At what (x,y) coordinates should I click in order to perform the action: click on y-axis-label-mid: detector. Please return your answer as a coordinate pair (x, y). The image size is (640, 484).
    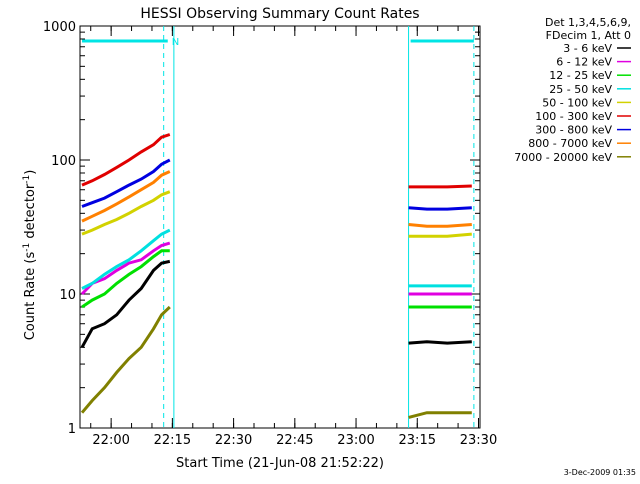
    Looking at the image, I should click on (30, 213).